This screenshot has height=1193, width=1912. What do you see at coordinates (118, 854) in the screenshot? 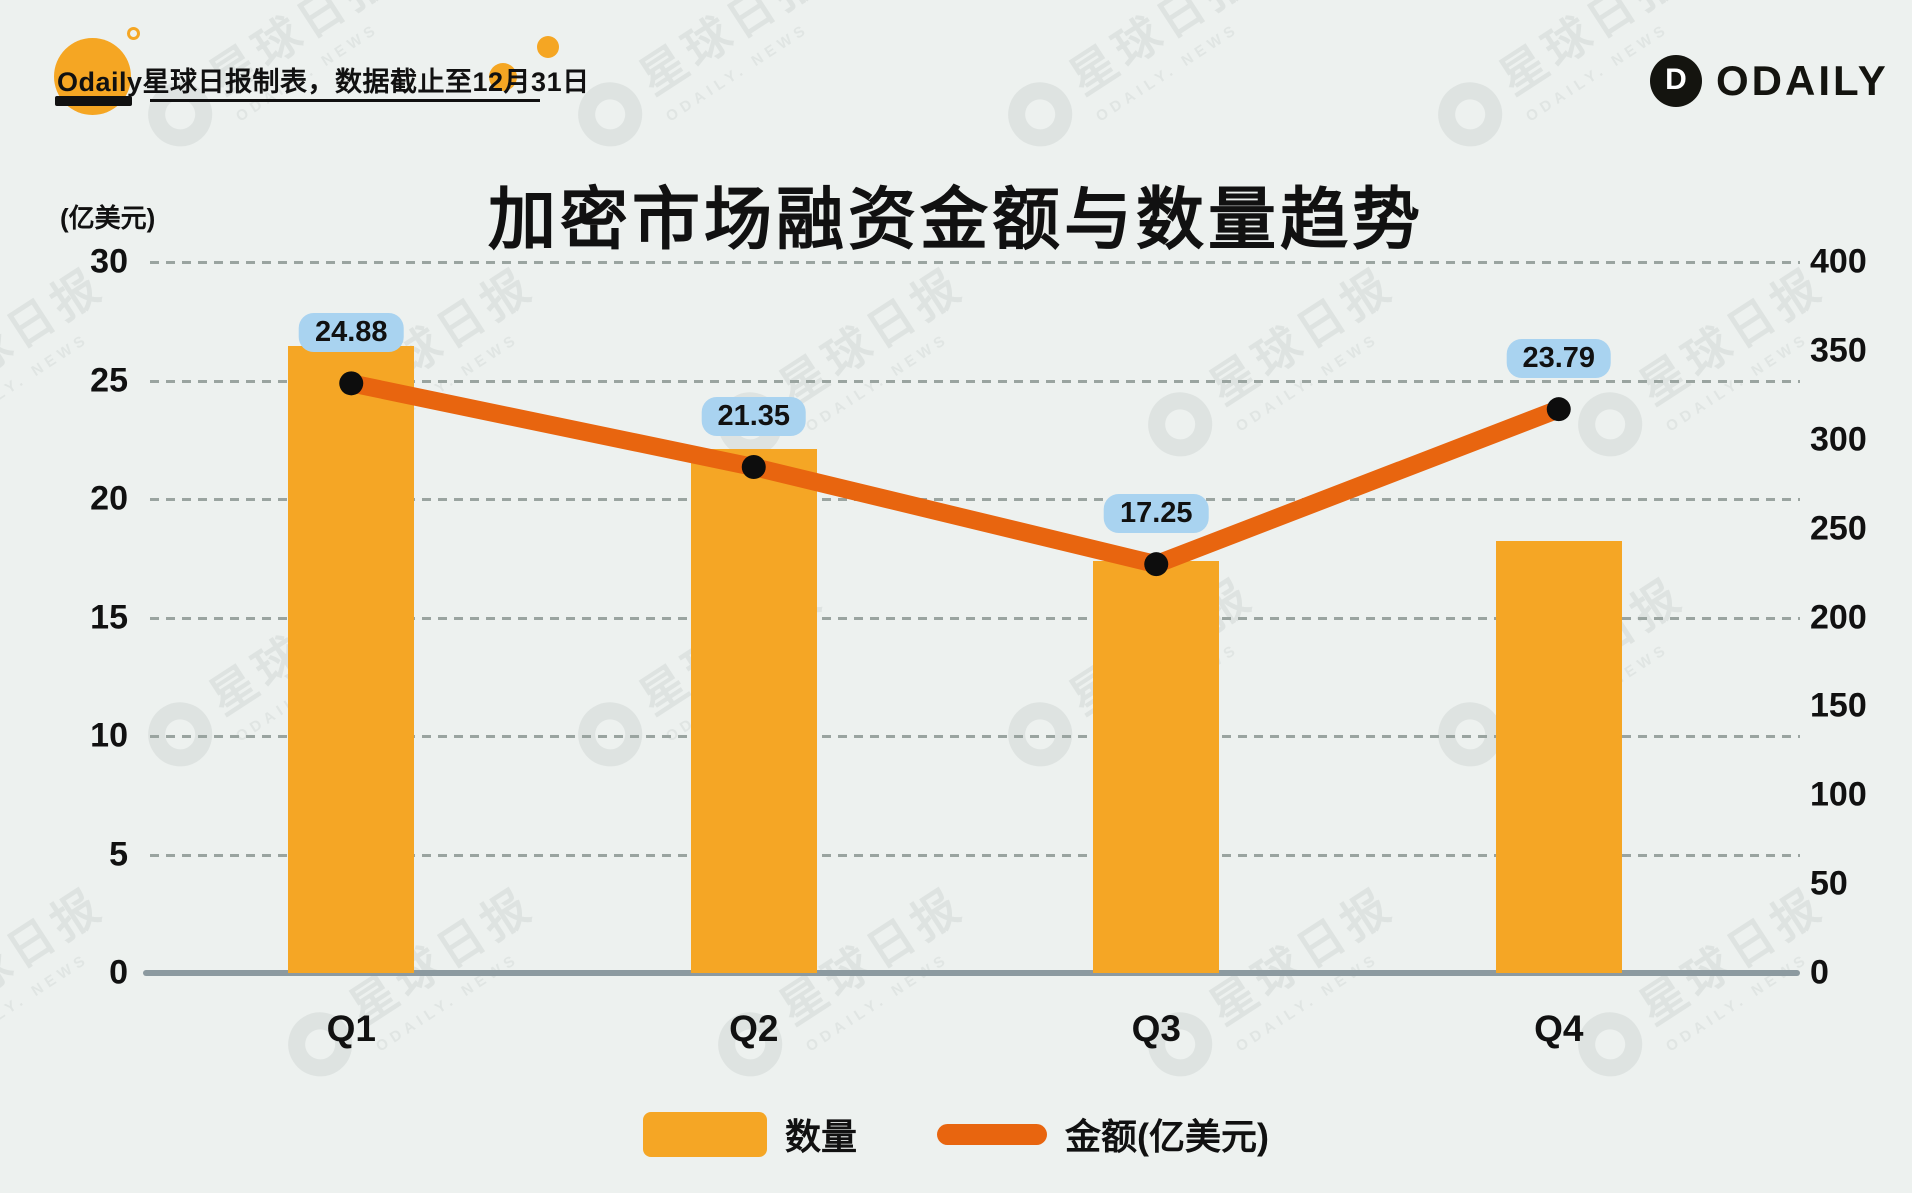
I see `left-axis-tick-5: 5` at bounding box center [118, 854].